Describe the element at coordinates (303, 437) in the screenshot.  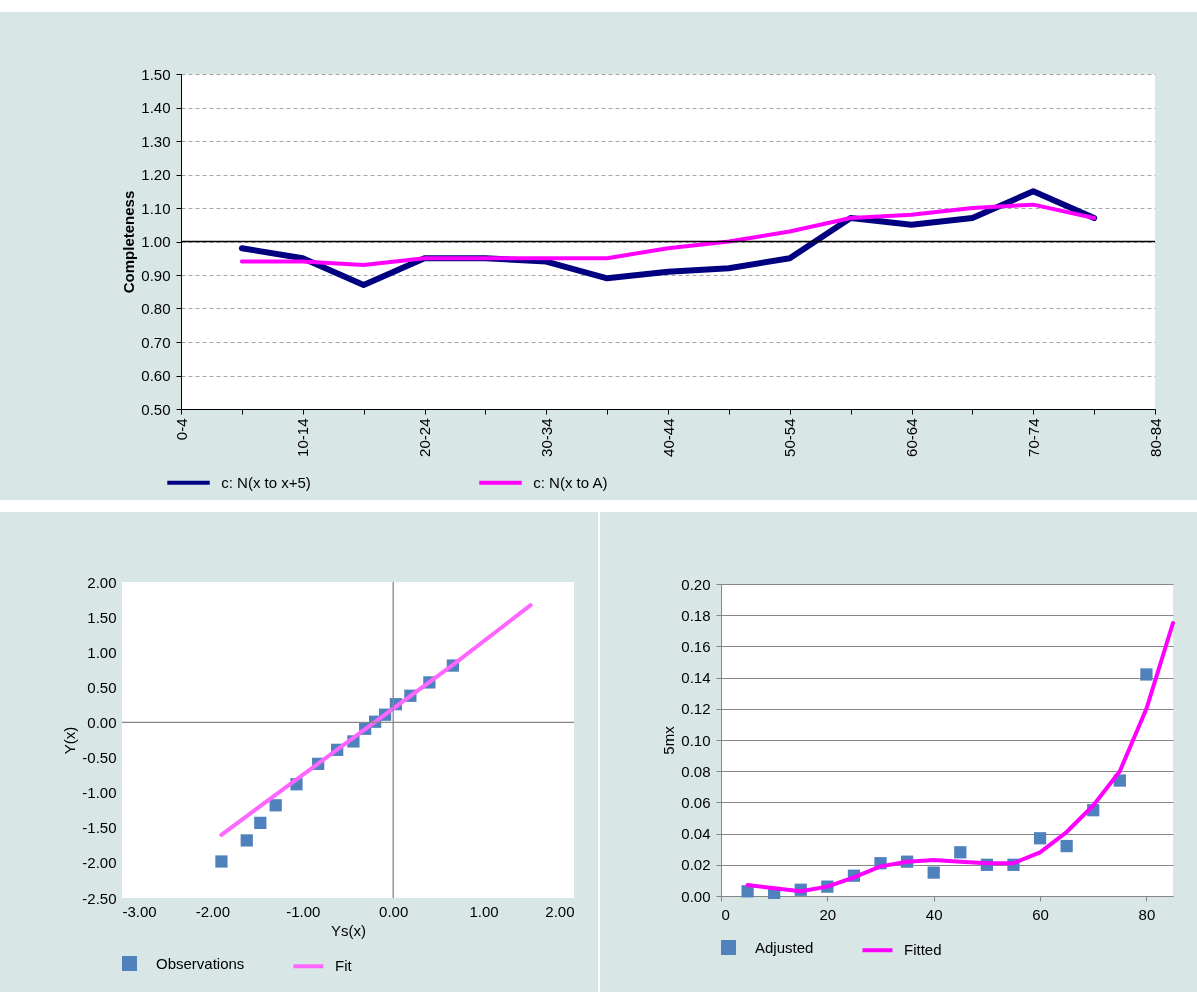
I see `x-tick-label: 10-14` at that location.